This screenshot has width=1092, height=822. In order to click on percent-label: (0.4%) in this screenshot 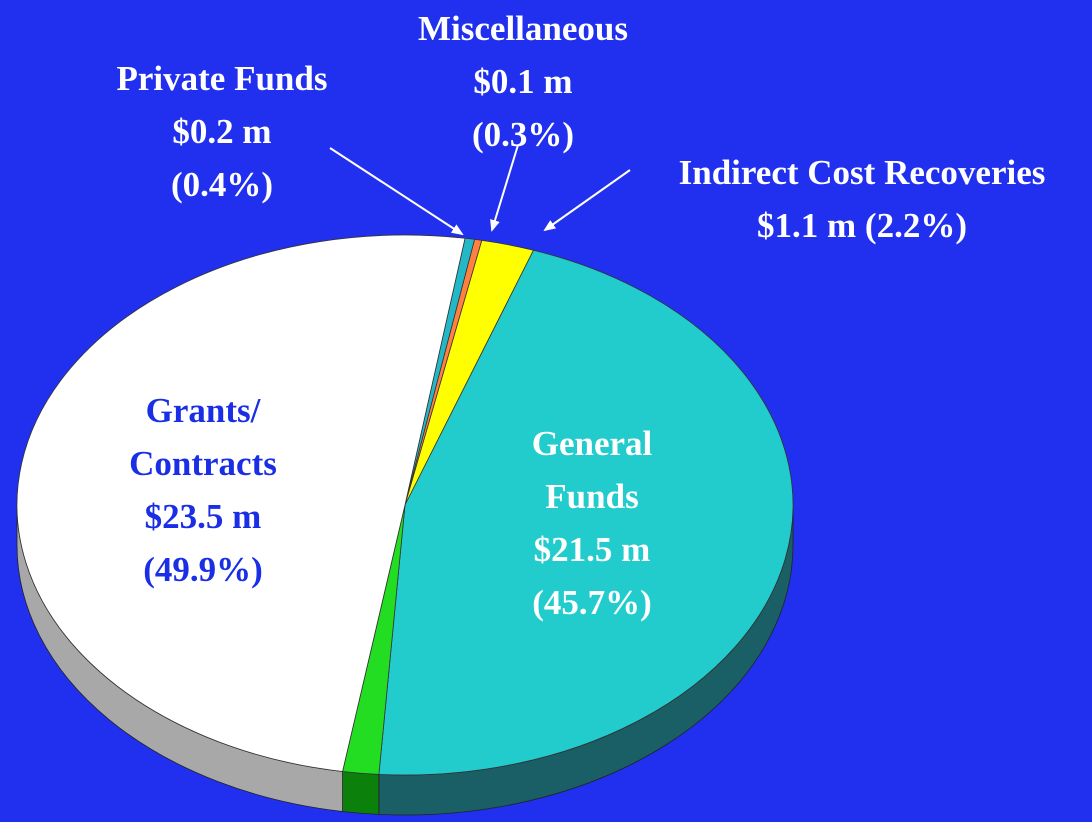, I will do `click(222, 184)`.